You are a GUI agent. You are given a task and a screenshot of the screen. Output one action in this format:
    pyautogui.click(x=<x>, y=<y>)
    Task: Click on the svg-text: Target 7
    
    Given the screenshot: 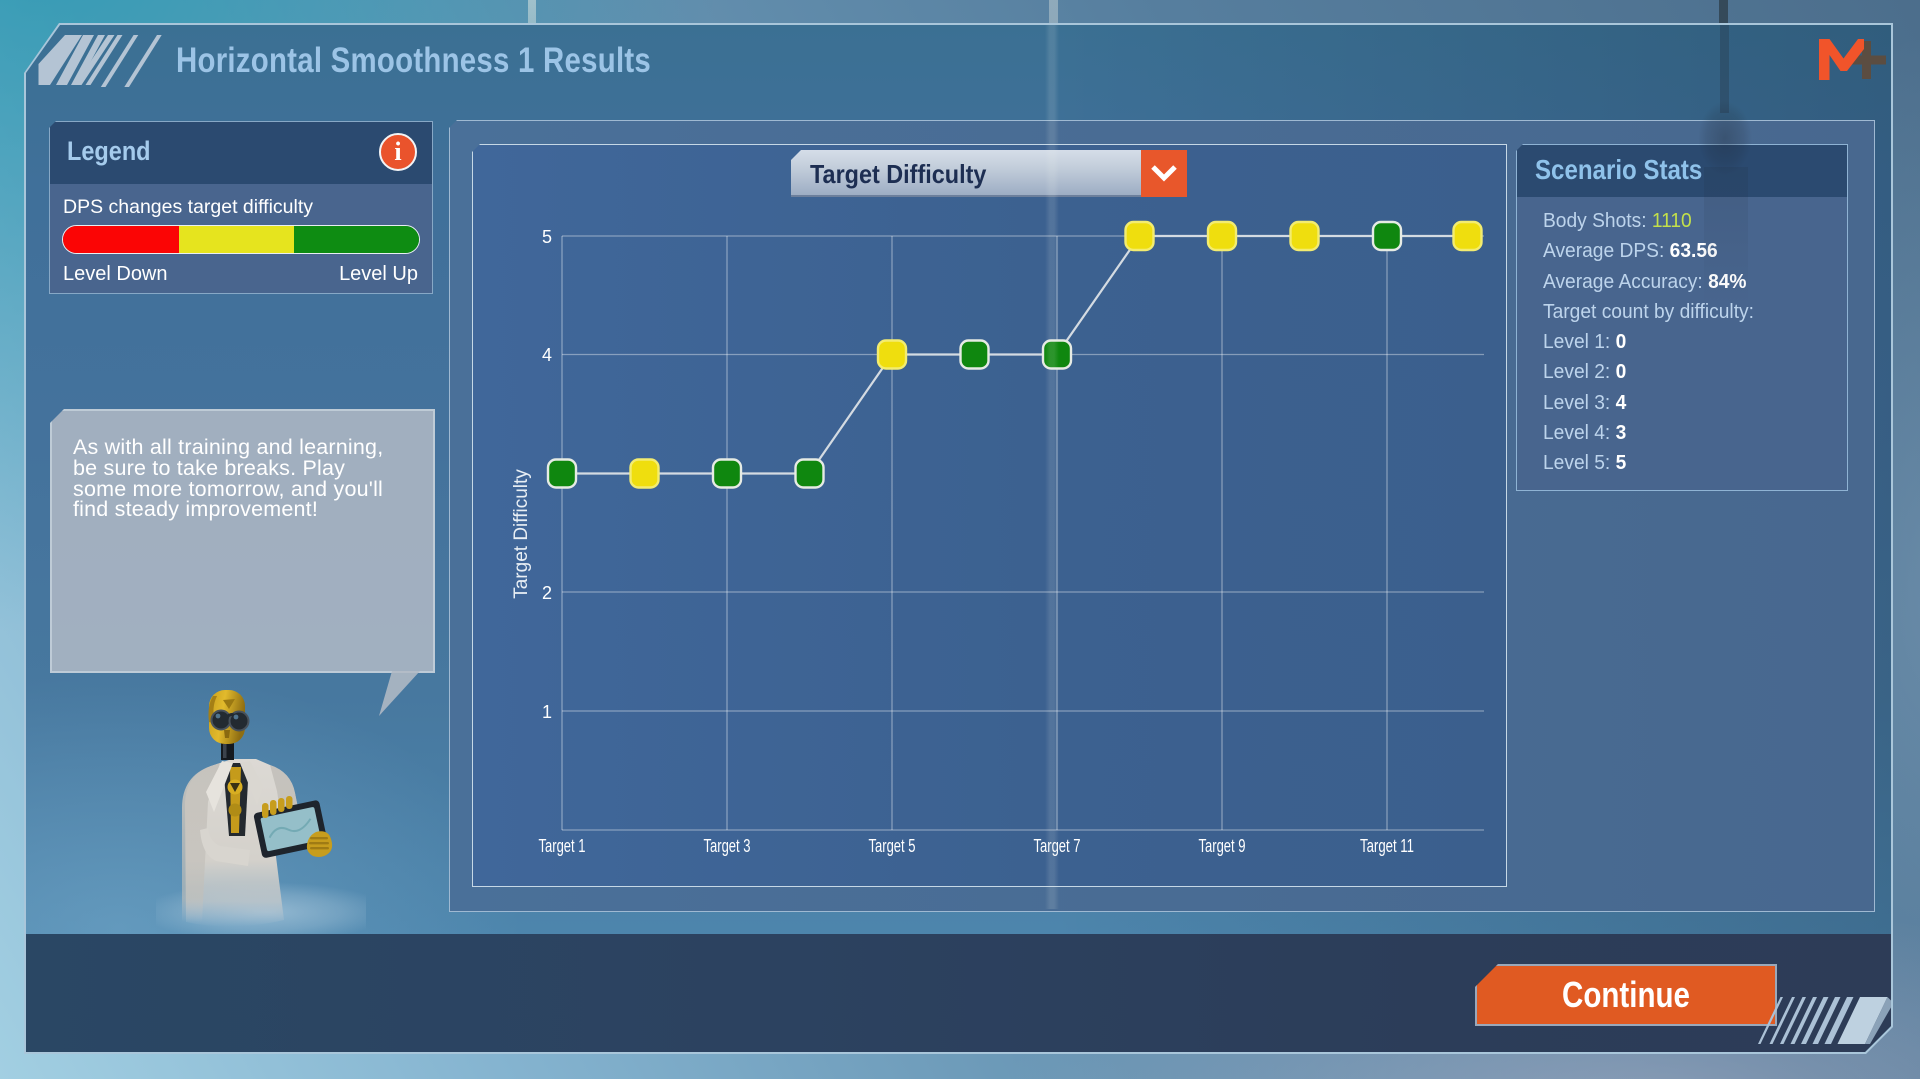 What is the action you would take?
    pyautogui.click(x=1057, y=846)
    